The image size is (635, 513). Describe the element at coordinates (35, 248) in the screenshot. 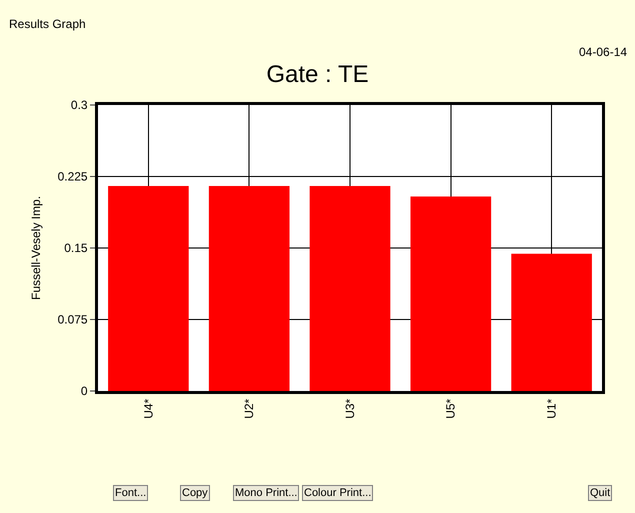

I see `y-axis-title: Fussell-Vesely Imp.` at that location.